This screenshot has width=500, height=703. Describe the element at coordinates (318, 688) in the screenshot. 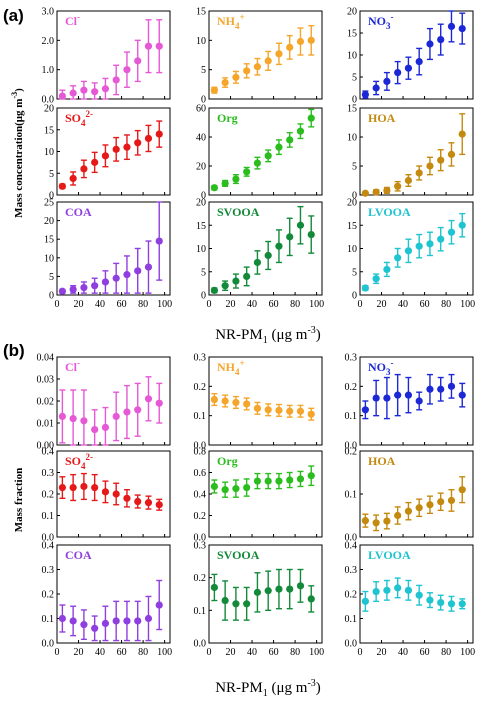

I see `x-axis-label-close: )` at that location.